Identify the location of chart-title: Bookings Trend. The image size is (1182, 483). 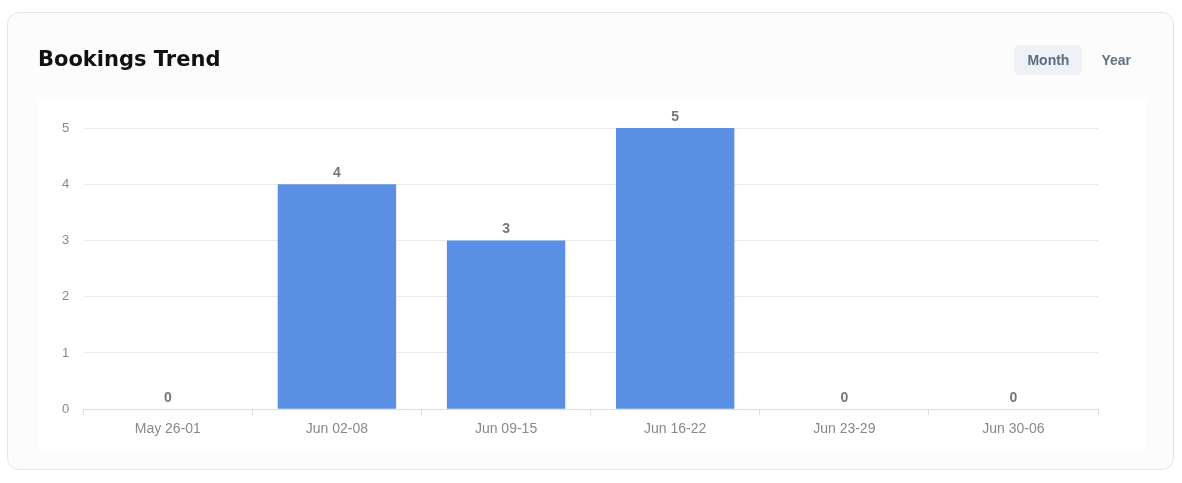
(129, 59).